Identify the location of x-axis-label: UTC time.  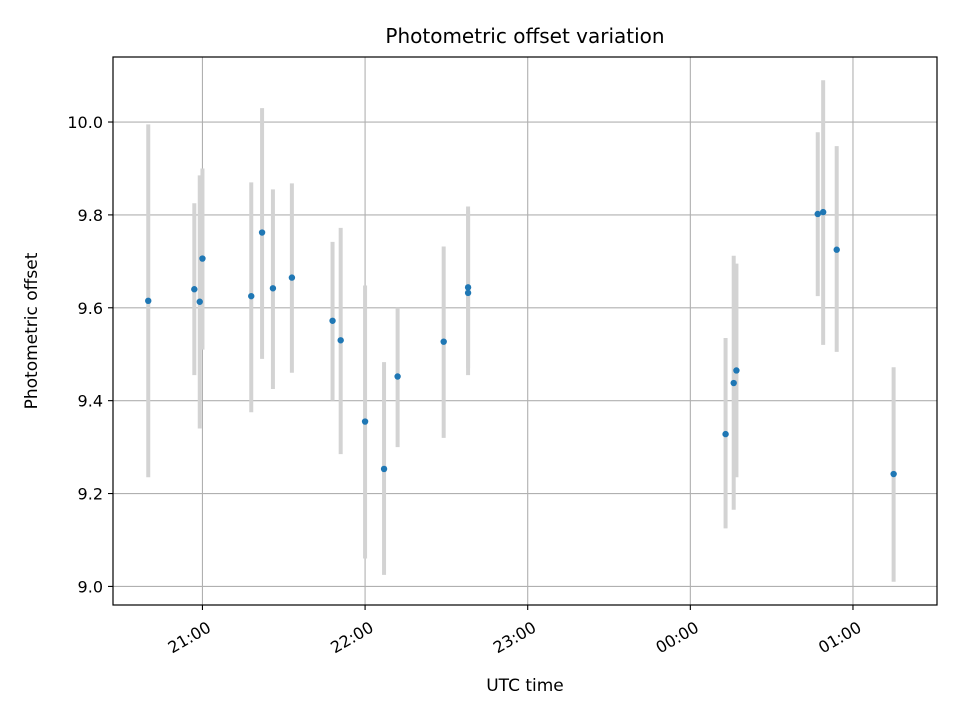
(525, 686).